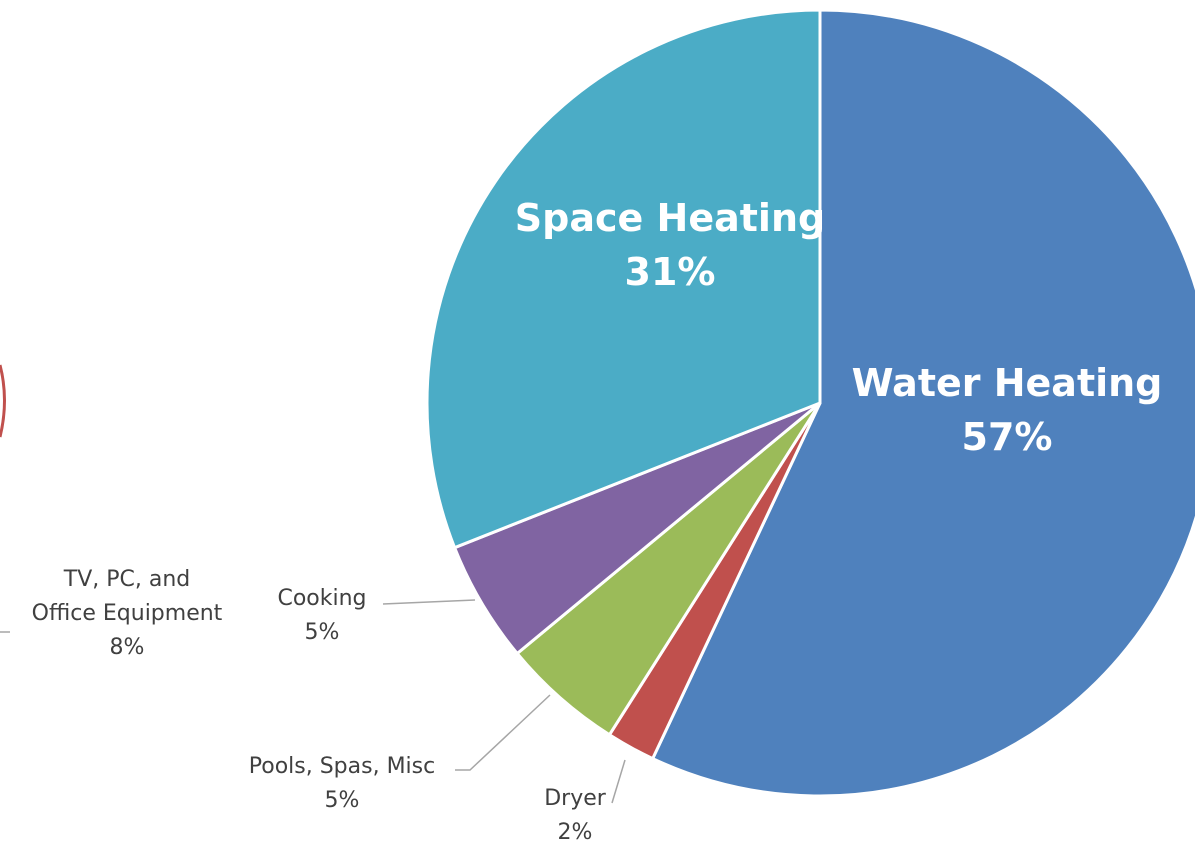 The height and width of the screenshot is (841, 1195). Describe the element at coordinates (1007, 383) in the screenshot. I see `category-name: Water Heating` at that location.